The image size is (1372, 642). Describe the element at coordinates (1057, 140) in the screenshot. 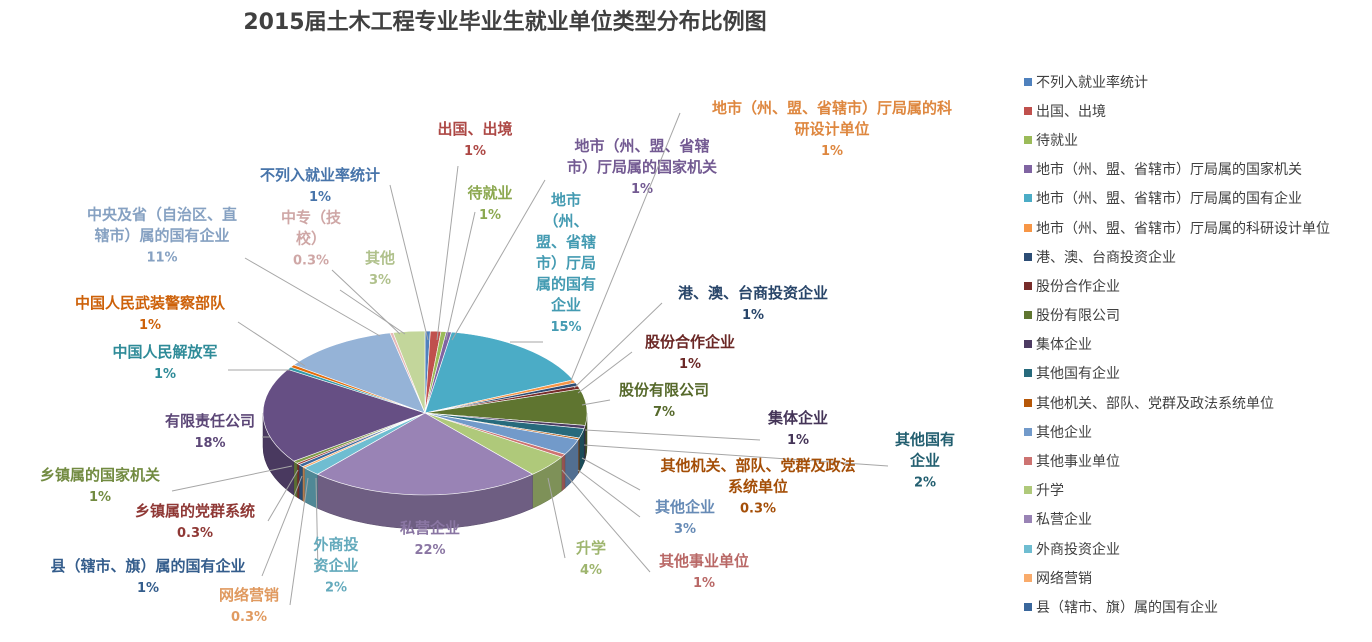

I see `legend-label: 待就业` at that location.